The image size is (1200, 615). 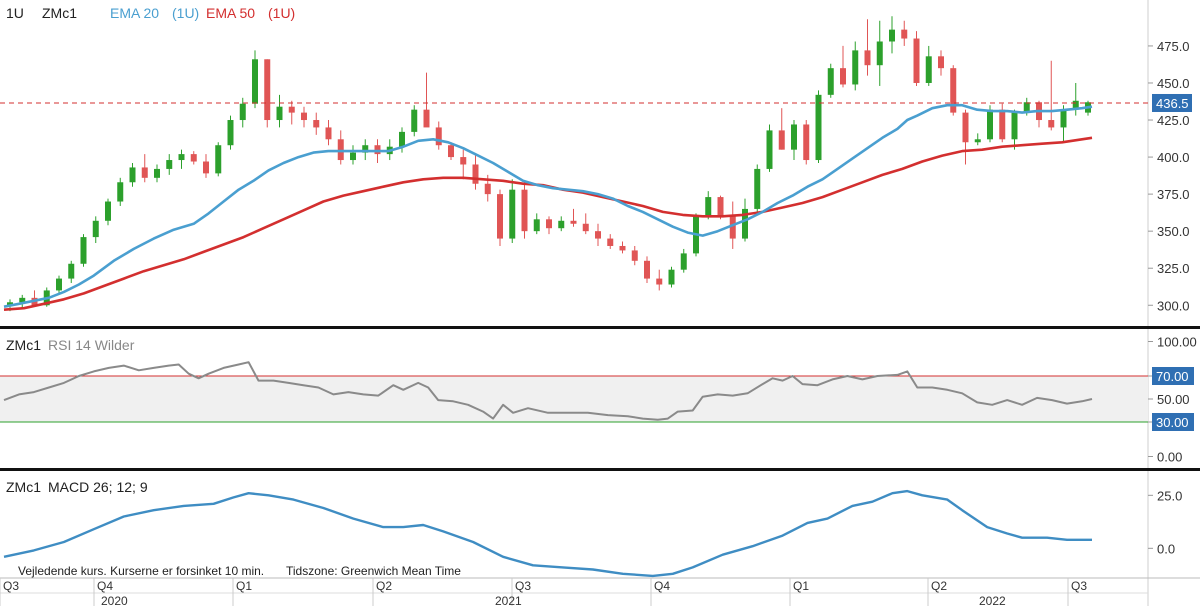 I want to click on price-y-tick-label: 350.0, so click(x=1173, y=231).